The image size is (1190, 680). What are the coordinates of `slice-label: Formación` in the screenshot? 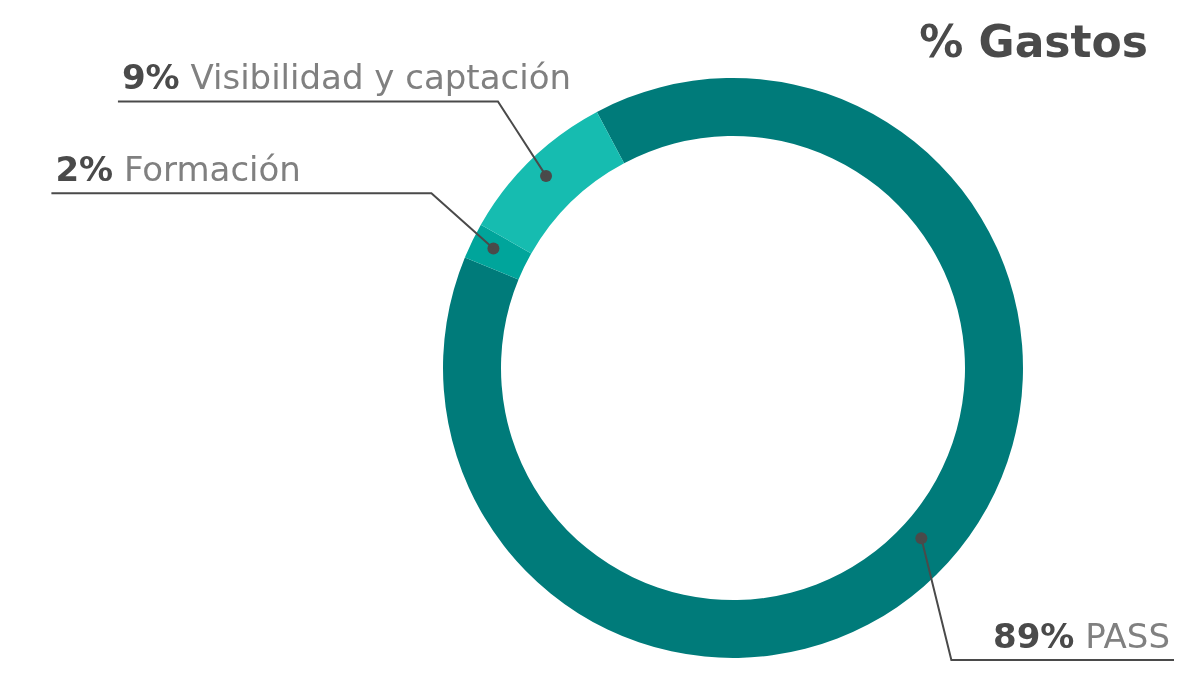 It's located at (207, 169).